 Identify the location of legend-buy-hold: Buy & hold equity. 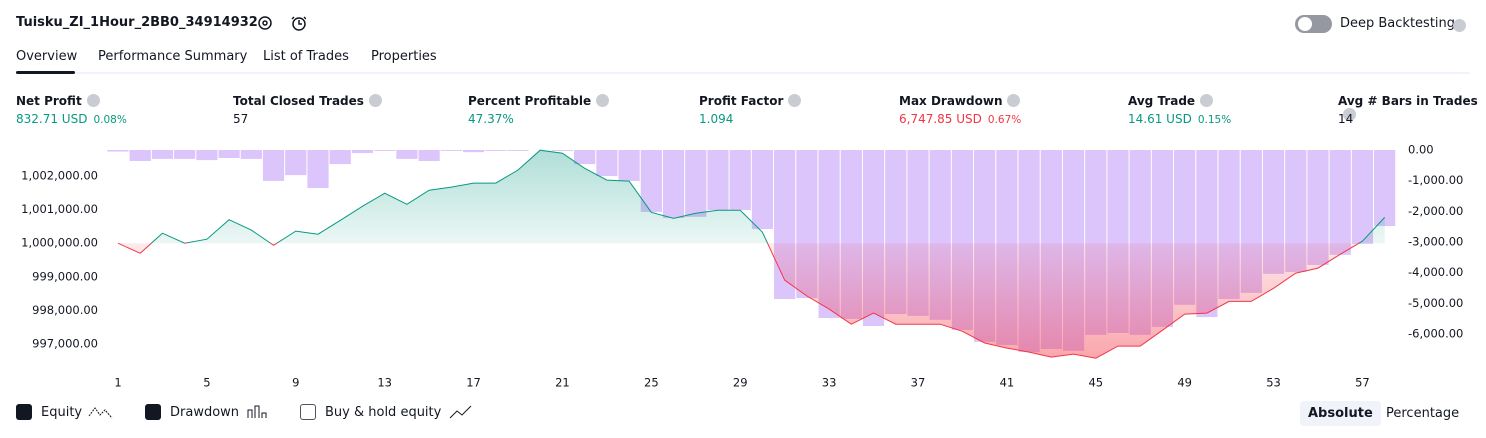
(386, 412).